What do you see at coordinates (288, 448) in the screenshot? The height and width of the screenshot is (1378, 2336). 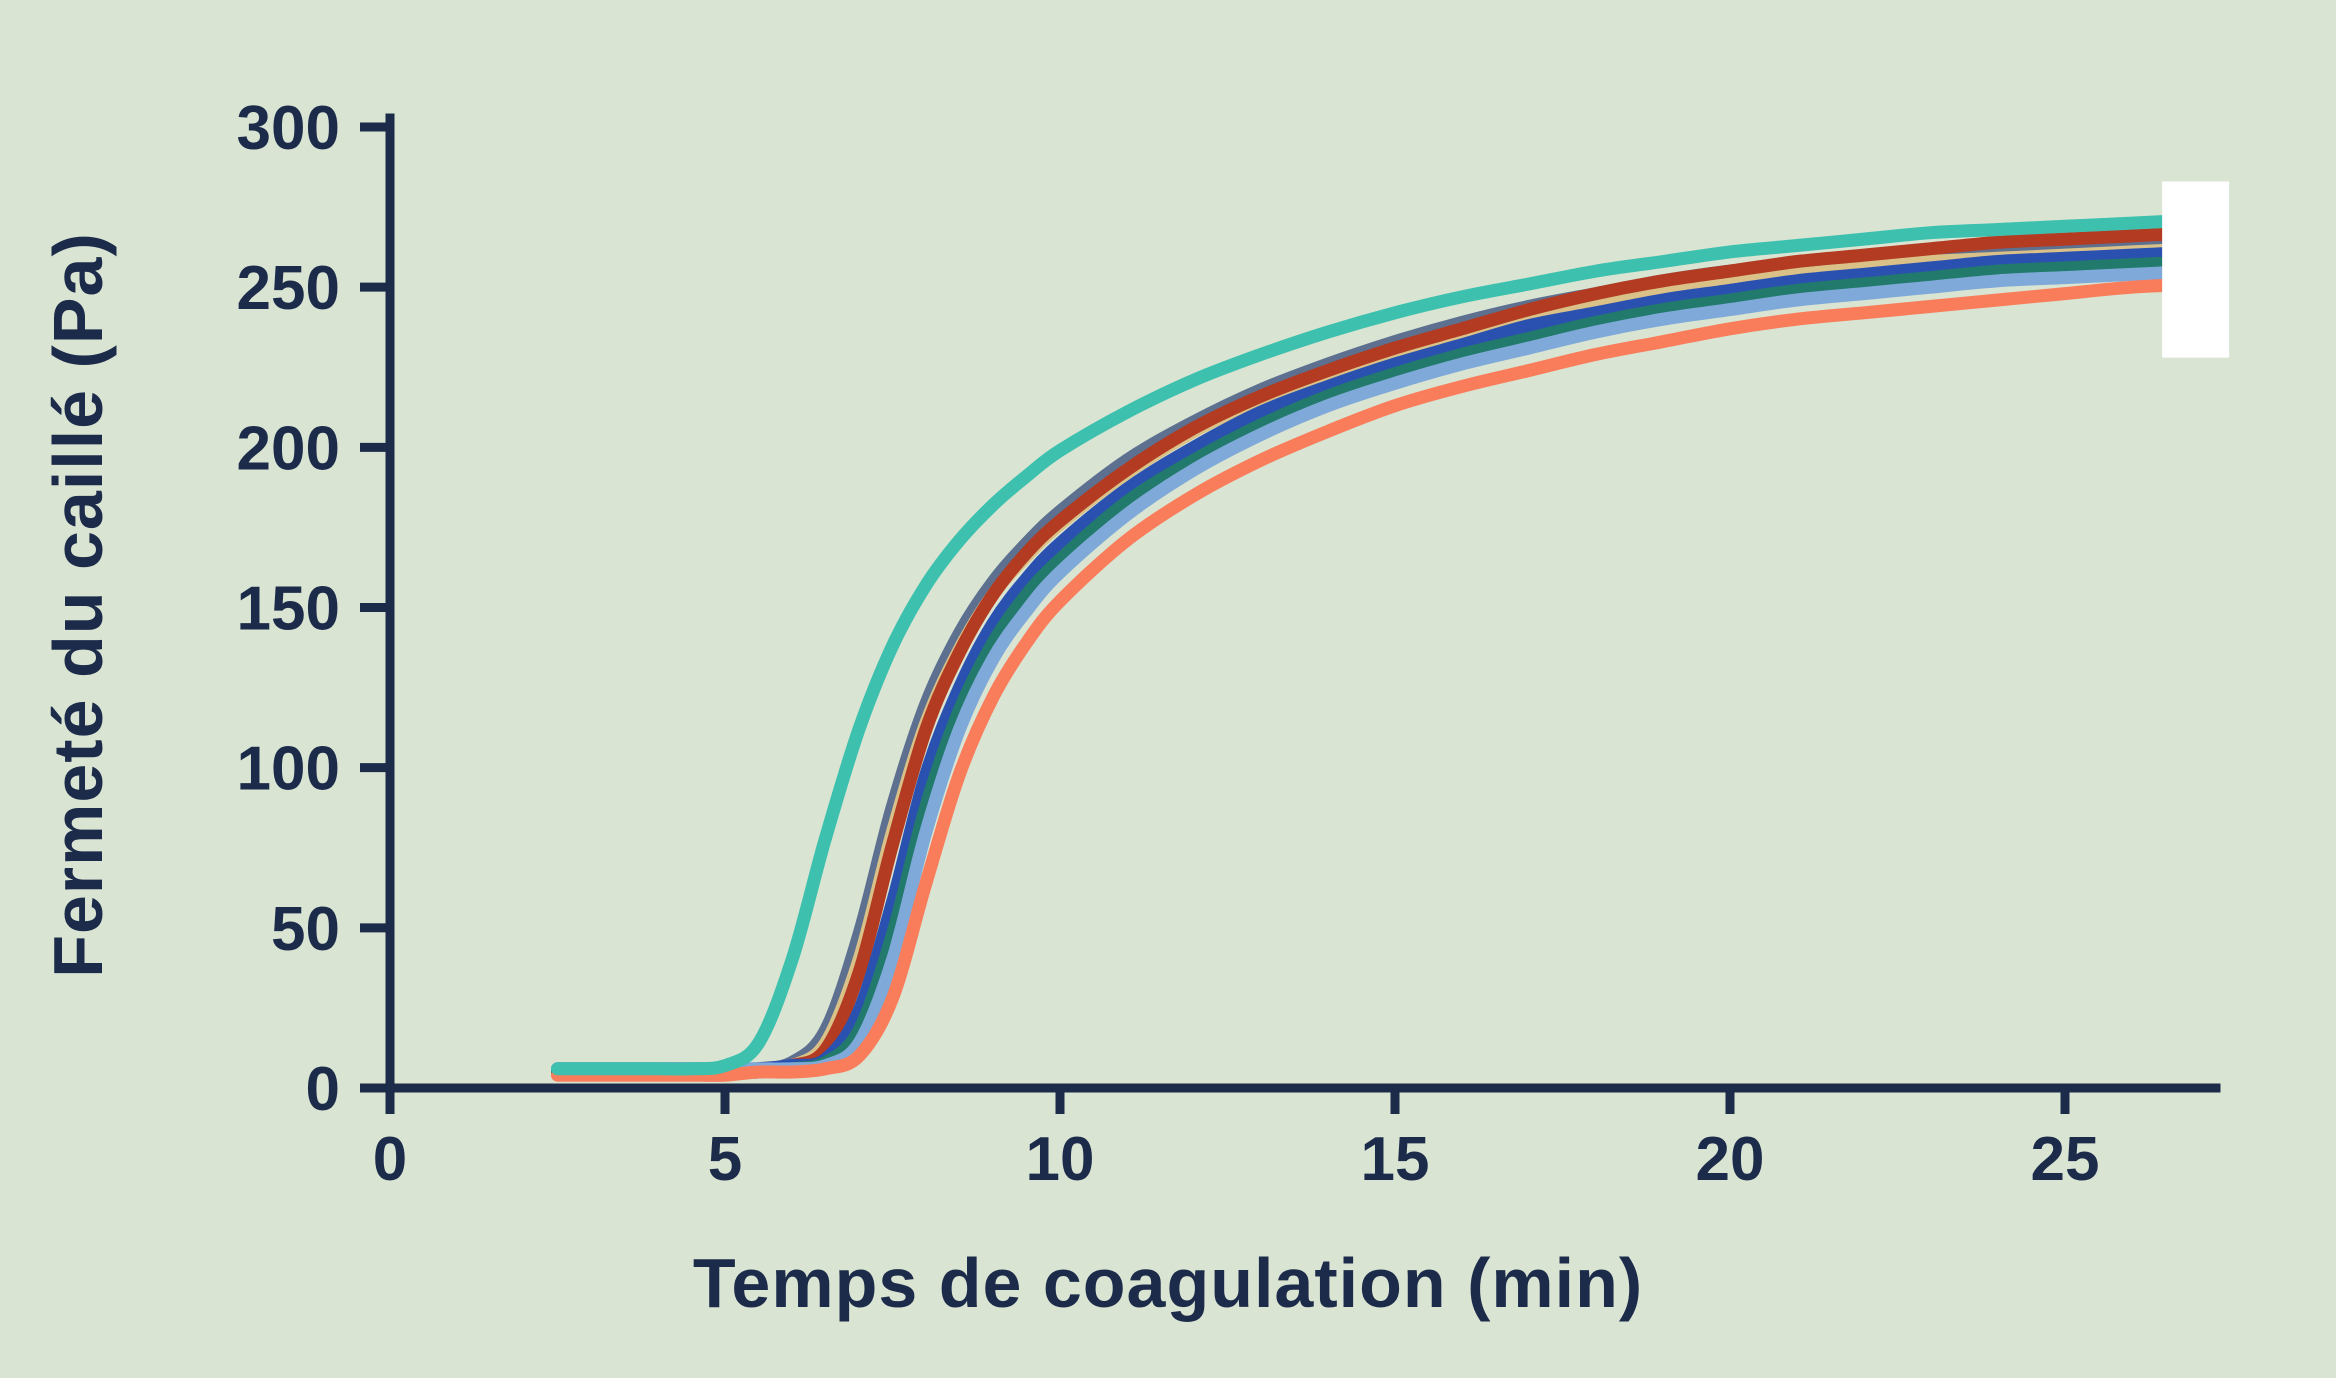 I see `y-tick-label: 200` at bounding box center [288, 448].